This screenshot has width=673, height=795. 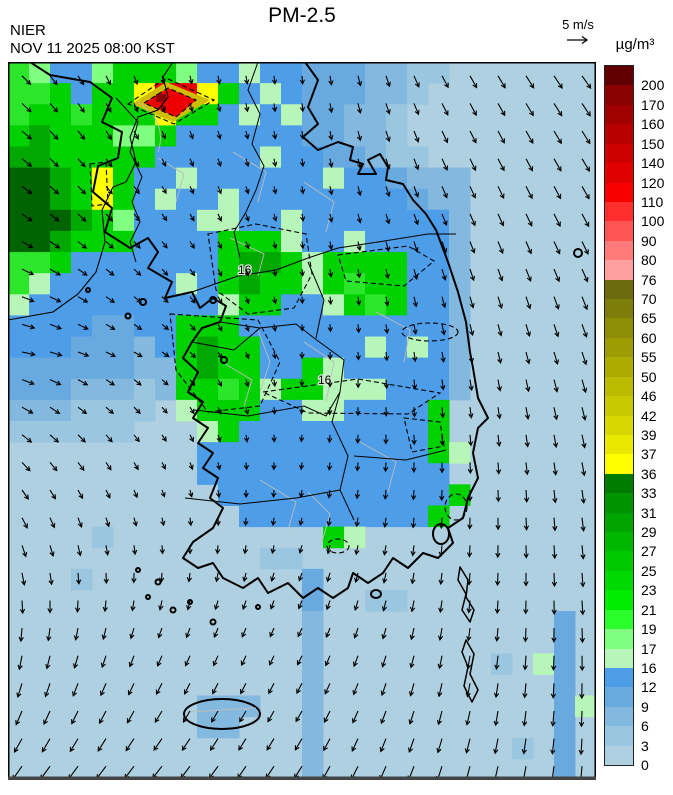 What do you see at coordinates (649, 415) in the screenshot?
I see `colorbar-tick-label: 42` at bounding box center [649, 415].